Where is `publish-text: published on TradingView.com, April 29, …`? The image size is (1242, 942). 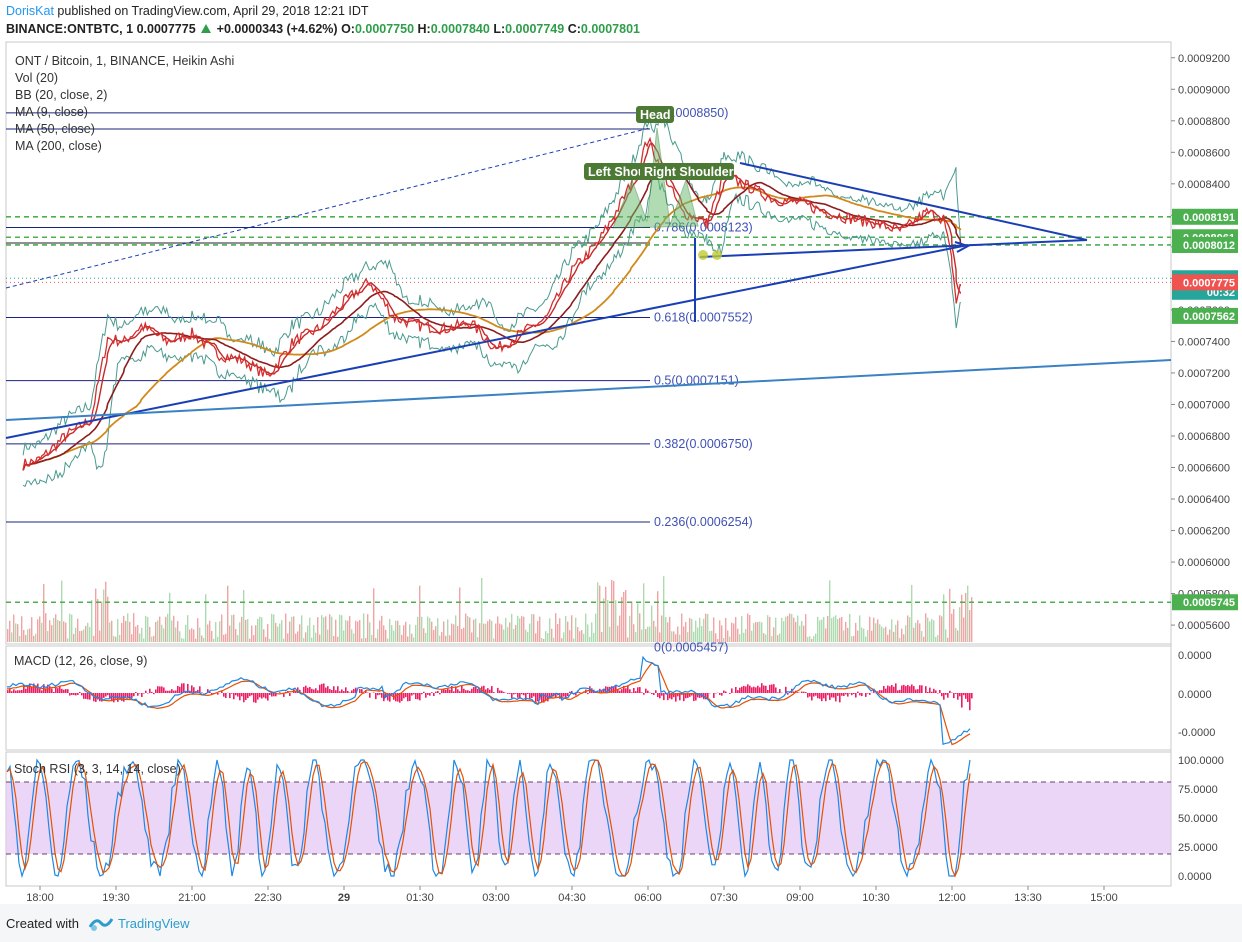
publish-text: published on TradingView.com, April 29, … is located at coordinates (213, 11).